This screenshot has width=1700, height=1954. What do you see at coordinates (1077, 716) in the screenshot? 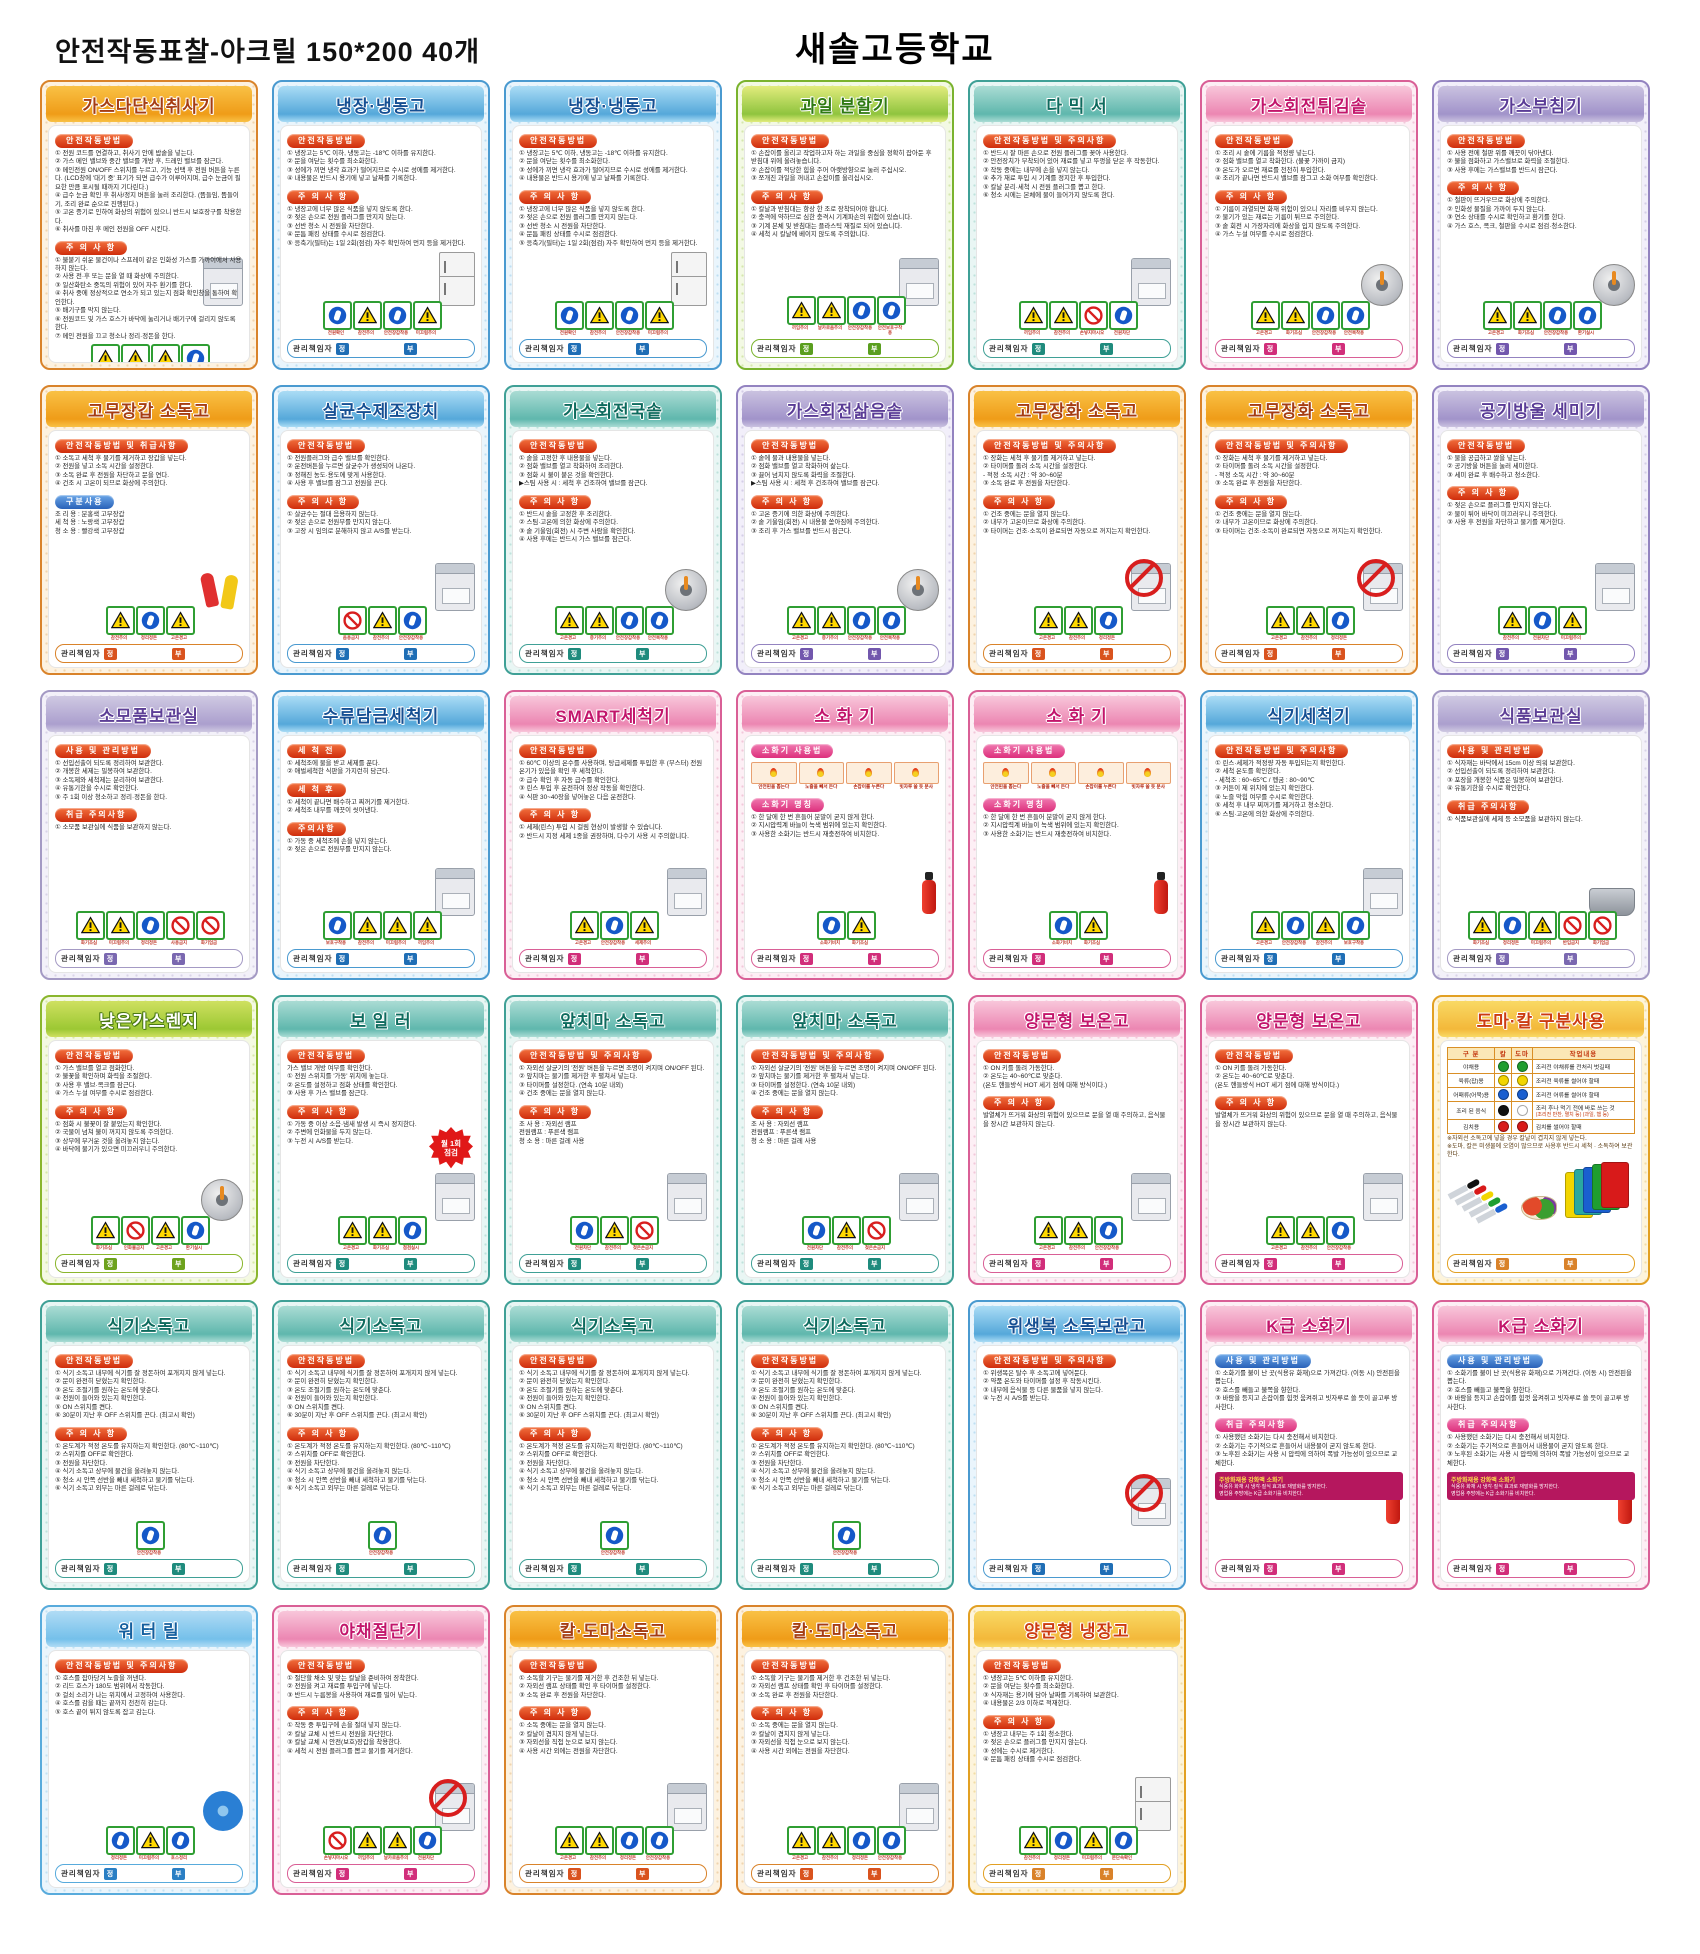
I see `placard-title: 소 화 기` at bounding box center [1077, 716].